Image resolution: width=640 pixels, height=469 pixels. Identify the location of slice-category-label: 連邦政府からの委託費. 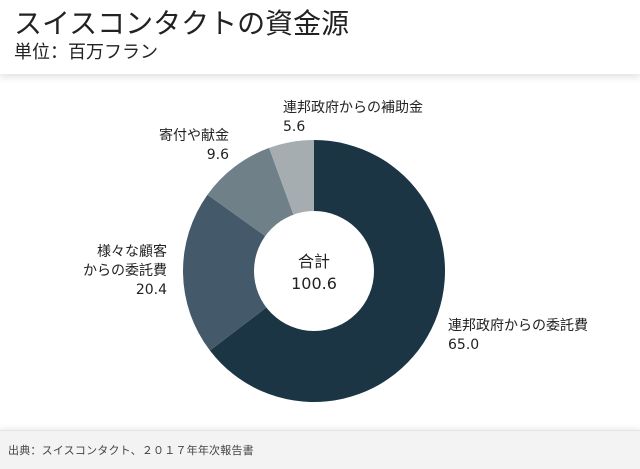
(518, 326).